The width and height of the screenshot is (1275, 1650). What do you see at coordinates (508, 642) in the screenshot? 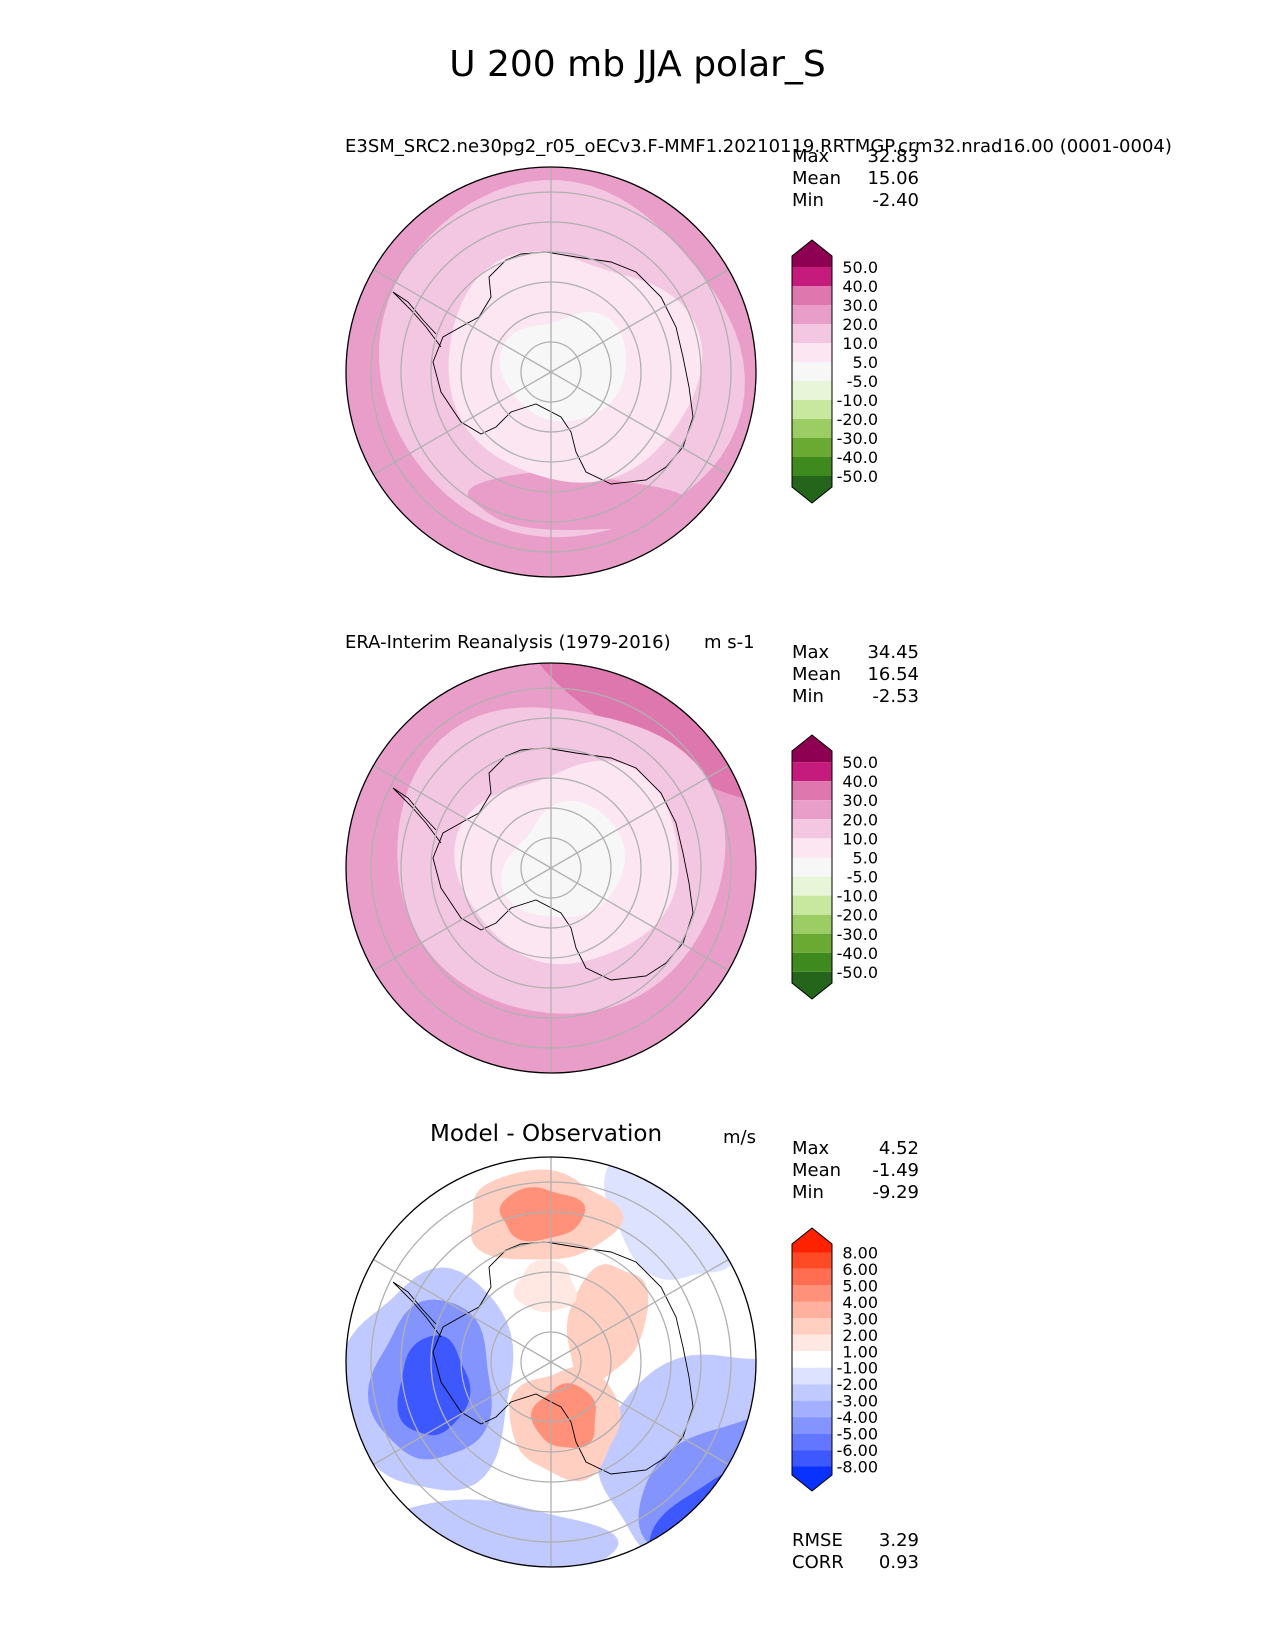
I see `panel-2-title: ERA-Interim Reanalysis (1979-2016)` at bounding box center [508, 642].